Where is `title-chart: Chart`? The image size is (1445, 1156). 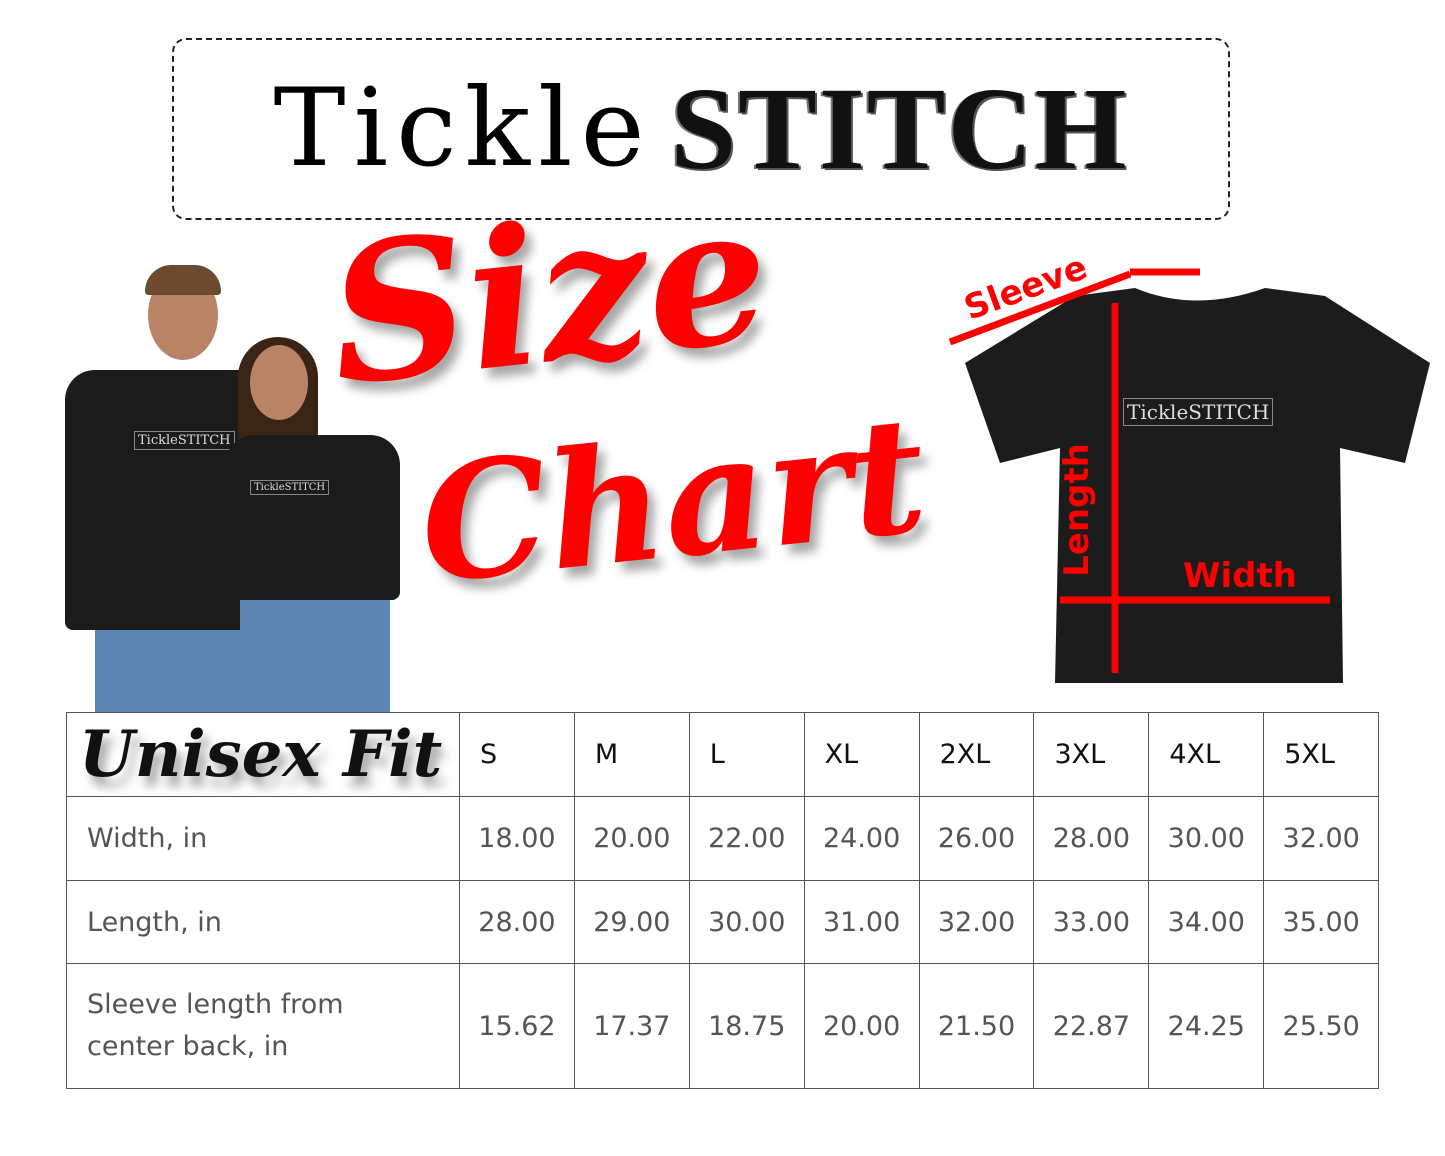
title-chart: Chart is located at coordinates (672, 500).